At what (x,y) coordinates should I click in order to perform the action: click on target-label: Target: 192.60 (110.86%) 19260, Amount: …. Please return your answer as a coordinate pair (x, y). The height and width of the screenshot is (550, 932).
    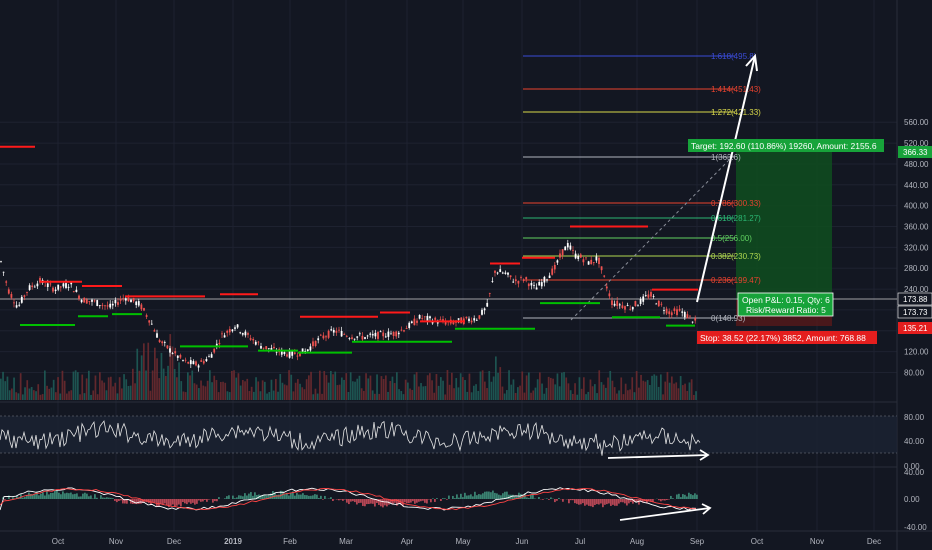
    Looking at the image, I should click on (786, 145).